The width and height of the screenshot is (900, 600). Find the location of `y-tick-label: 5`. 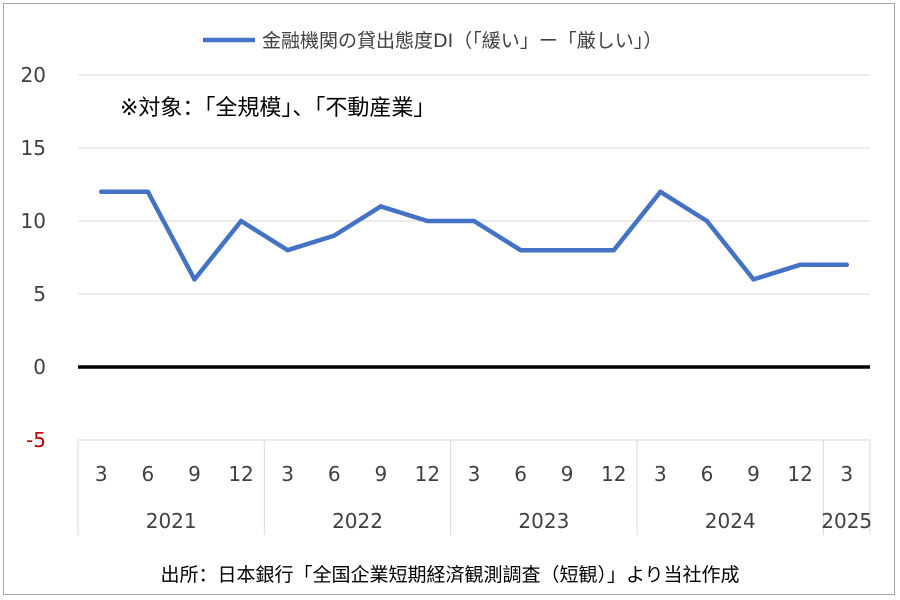

y-tick-label: 5 is located at coordinates (39, 294).